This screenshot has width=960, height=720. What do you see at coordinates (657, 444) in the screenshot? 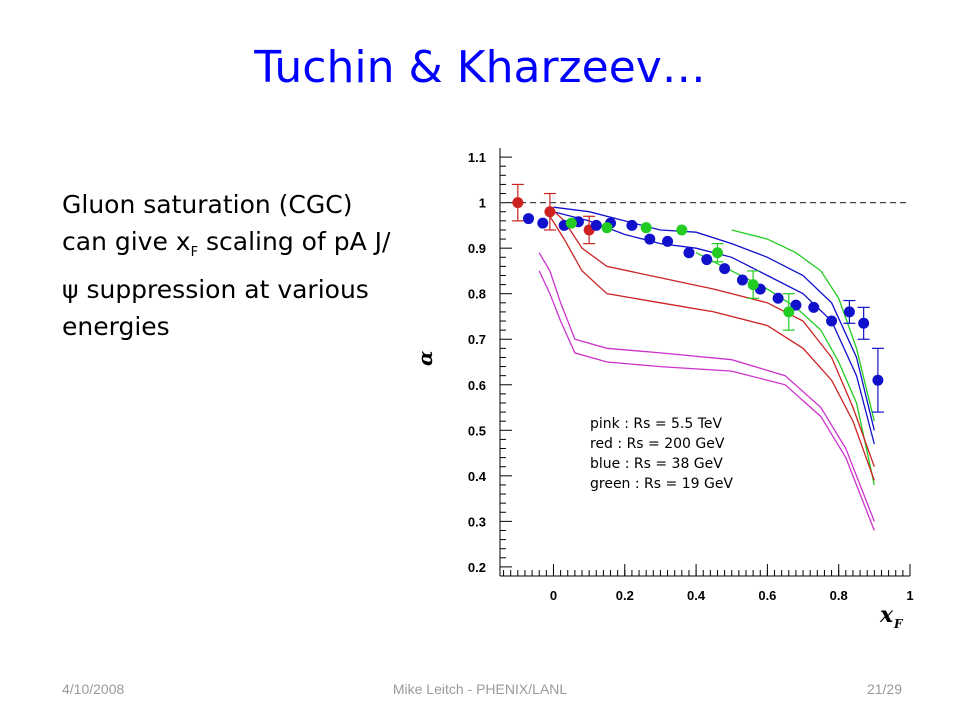
I see `legend-entry: red : Rs = 200 GeV` at bounding box center [657, 444].